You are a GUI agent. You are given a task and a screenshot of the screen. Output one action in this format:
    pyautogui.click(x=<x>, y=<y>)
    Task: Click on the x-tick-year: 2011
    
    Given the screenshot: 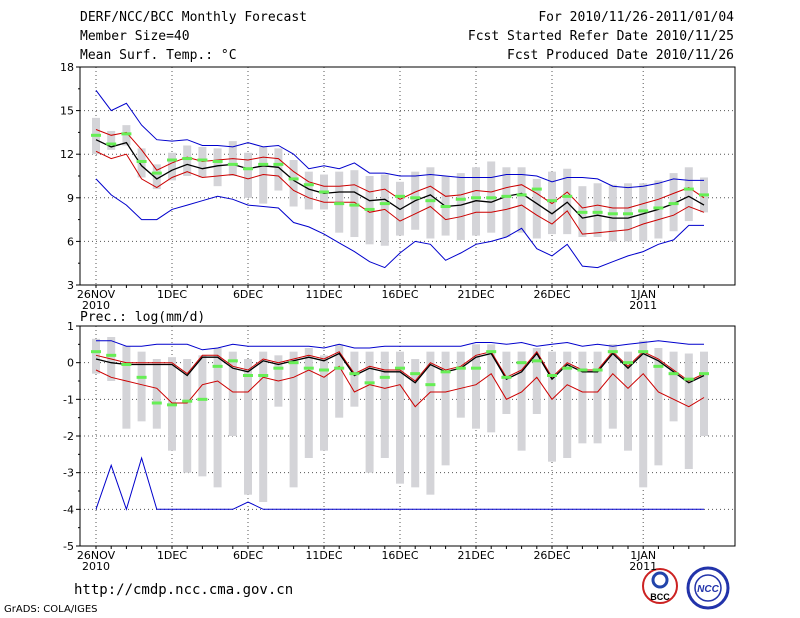 What is the action you would take?
    pyautogui.click(x=643, y=305)
    